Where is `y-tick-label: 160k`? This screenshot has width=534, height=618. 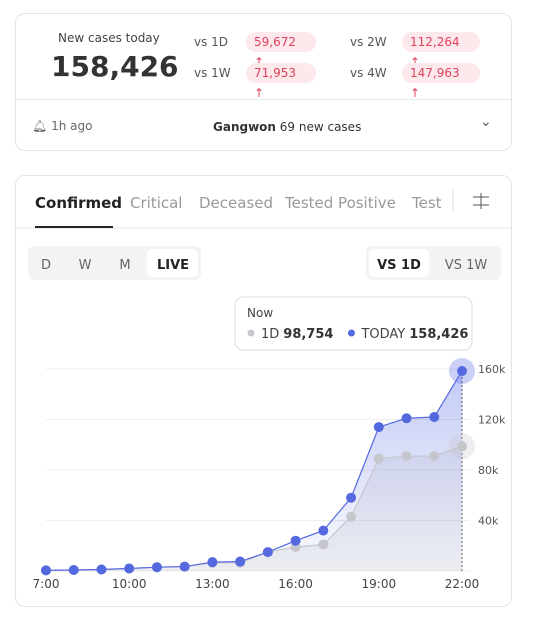
y-tick-label: 160k is located at coordinates (492, 369).